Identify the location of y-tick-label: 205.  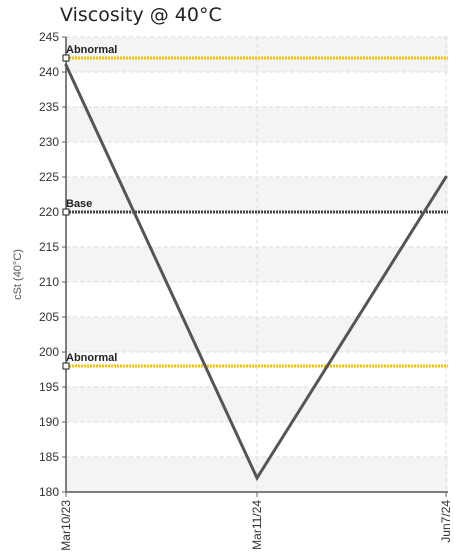
(49, 317).